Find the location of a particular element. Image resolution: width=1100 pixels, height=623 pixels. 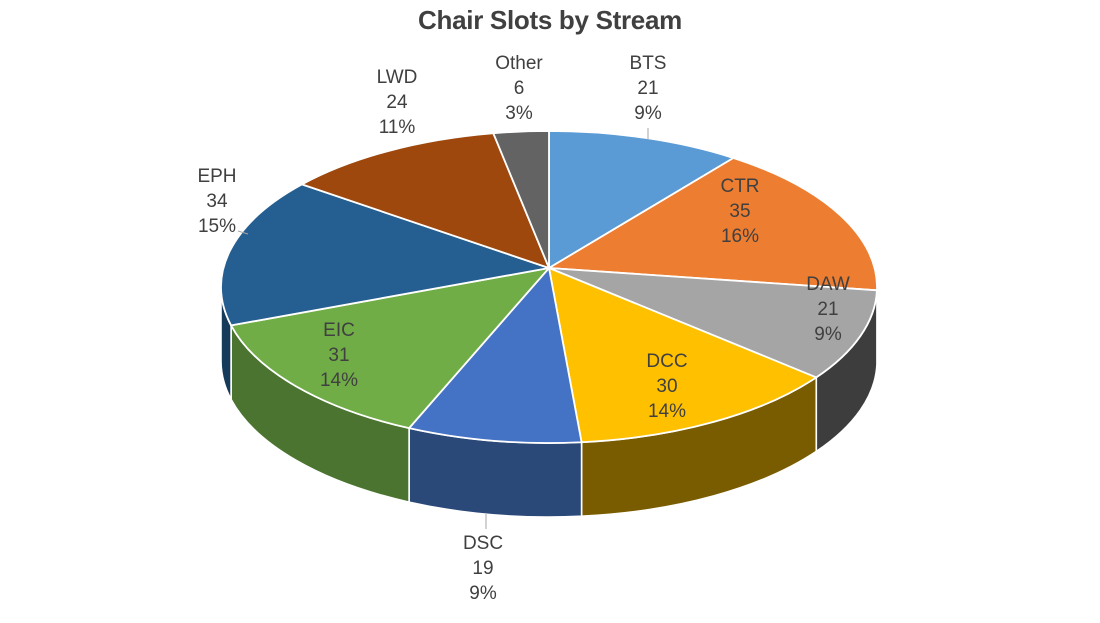

pie-slice-eic is located at coordinates (390, 348).